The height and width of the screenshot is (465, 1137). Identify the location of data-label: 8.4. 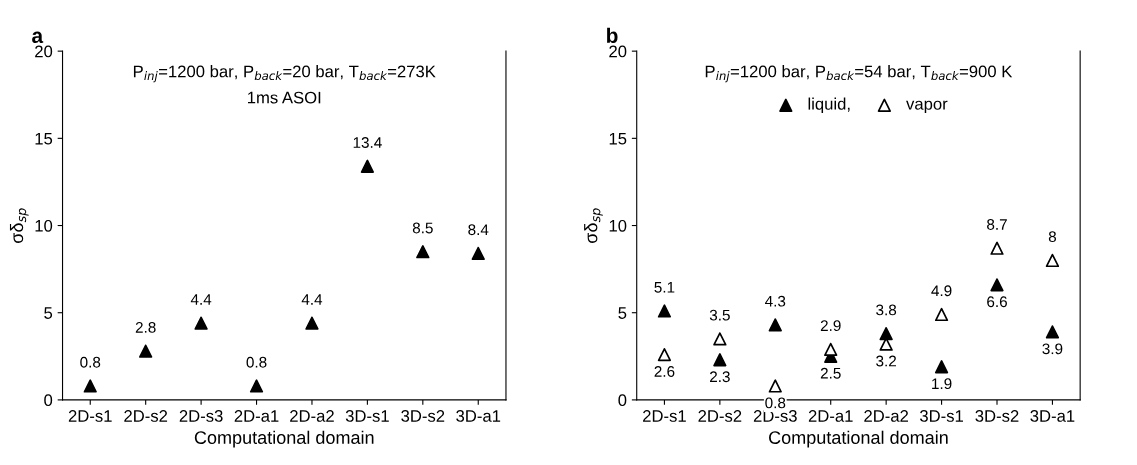
(478, 230).